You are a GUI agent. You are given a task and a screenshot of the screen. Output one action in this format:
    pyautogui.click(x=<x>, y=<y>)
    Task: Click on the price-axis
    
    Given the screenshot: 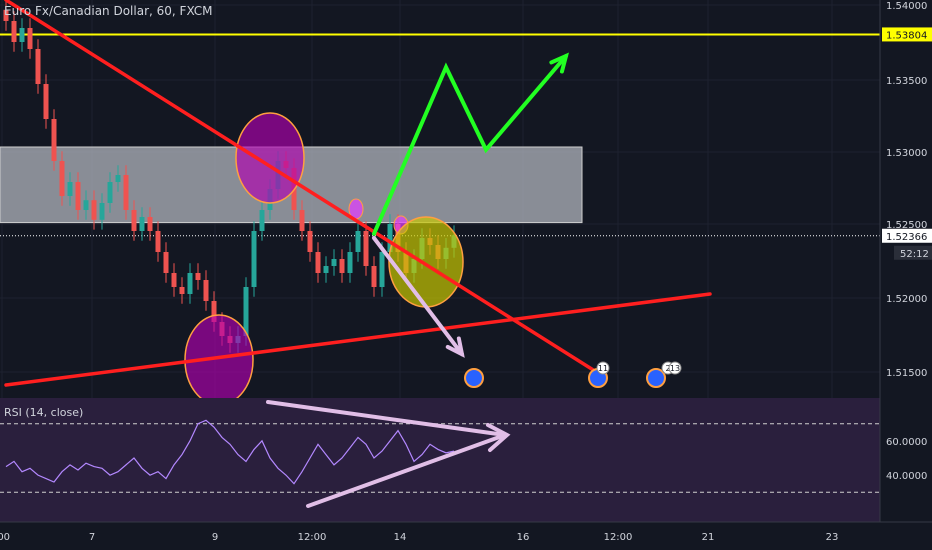 What is the action you would take?
    pyautogui.click(x=906, y=275)
    